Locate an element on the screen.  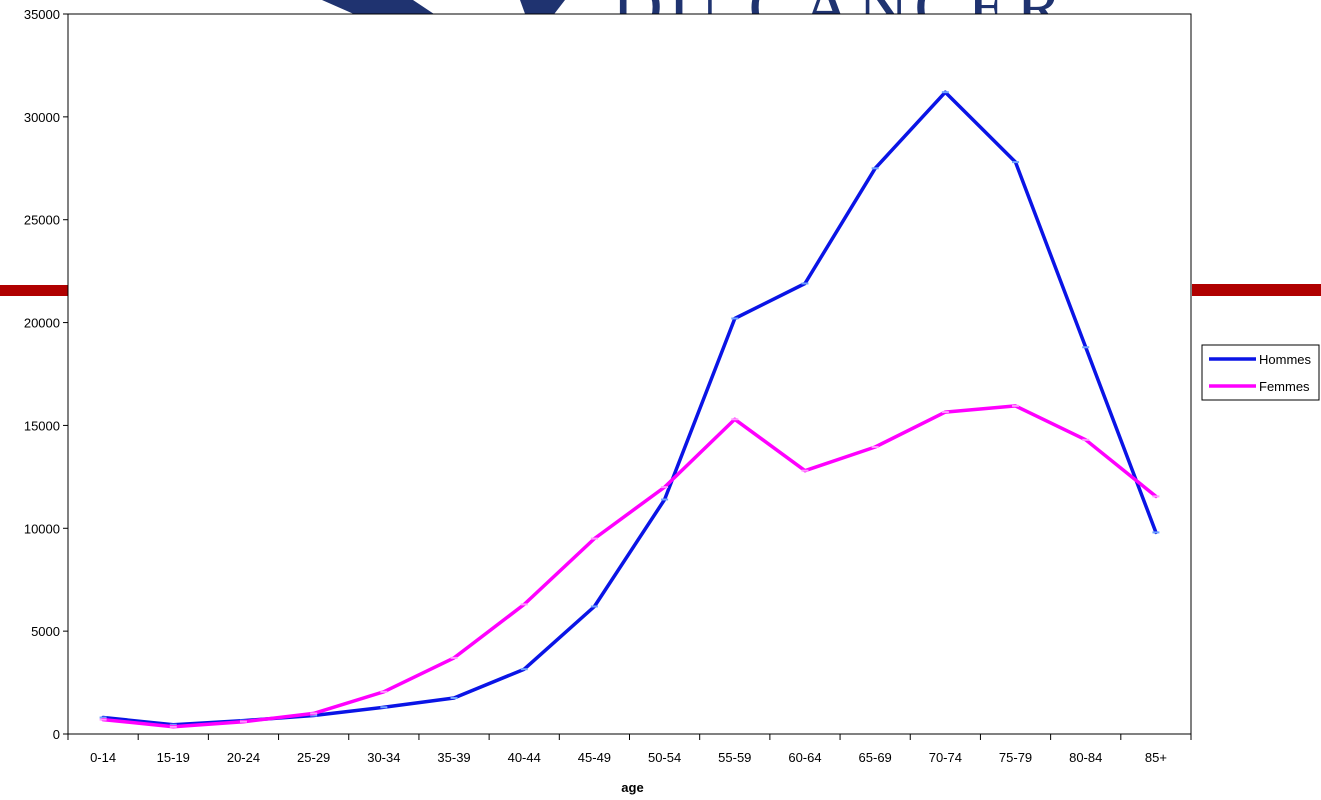
x-tick-label: 45-49 is located at coordinates (594, 757).